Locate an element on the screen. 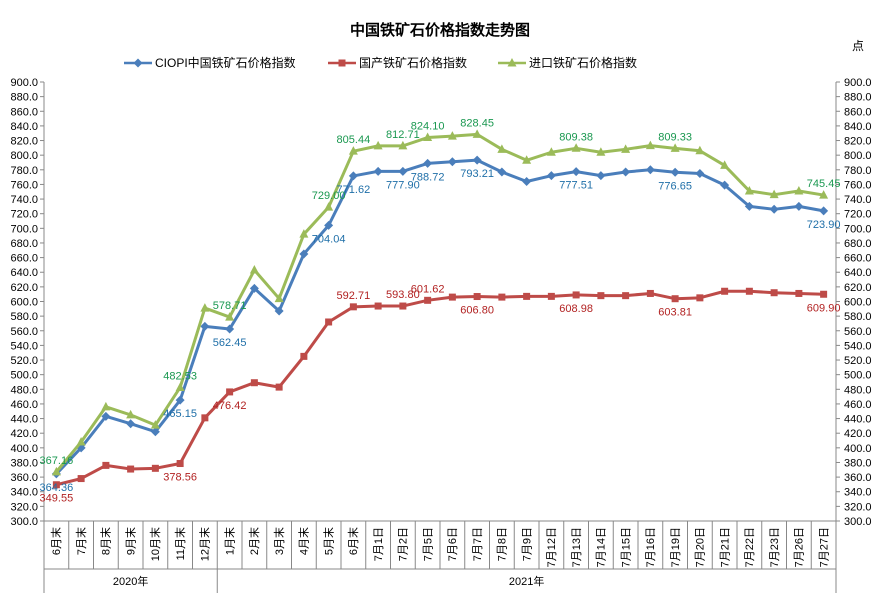  y-tick-label-left: 880.0 is located at coordinates (24, 98).